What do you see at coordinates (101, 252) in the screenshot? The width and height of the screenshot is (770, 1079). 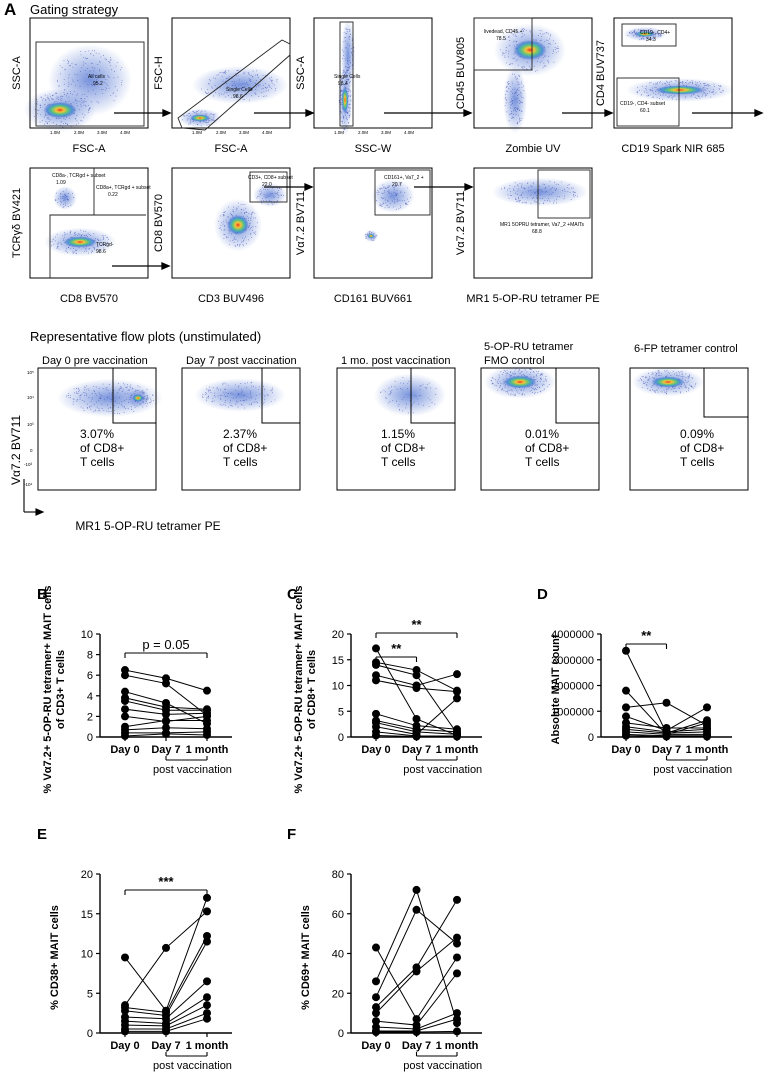 I see `gate-value-6c: 98.6` at bounding box center [101, 252].